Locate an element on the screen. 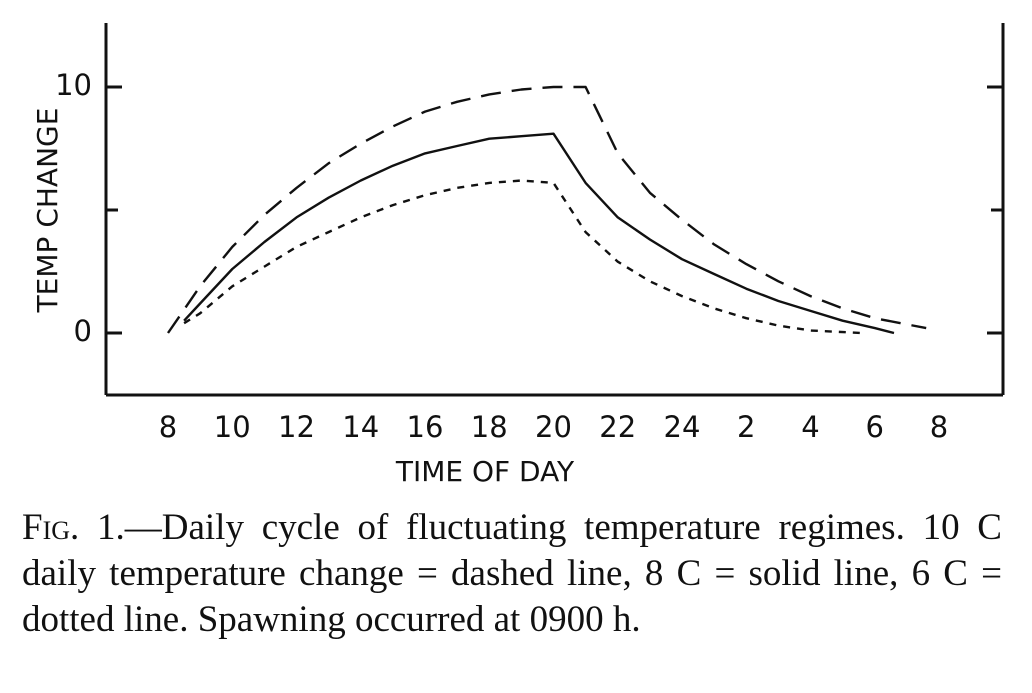 The image size is (1032, 693). x-tick-label: 20 is located at coordinates (553, 427).